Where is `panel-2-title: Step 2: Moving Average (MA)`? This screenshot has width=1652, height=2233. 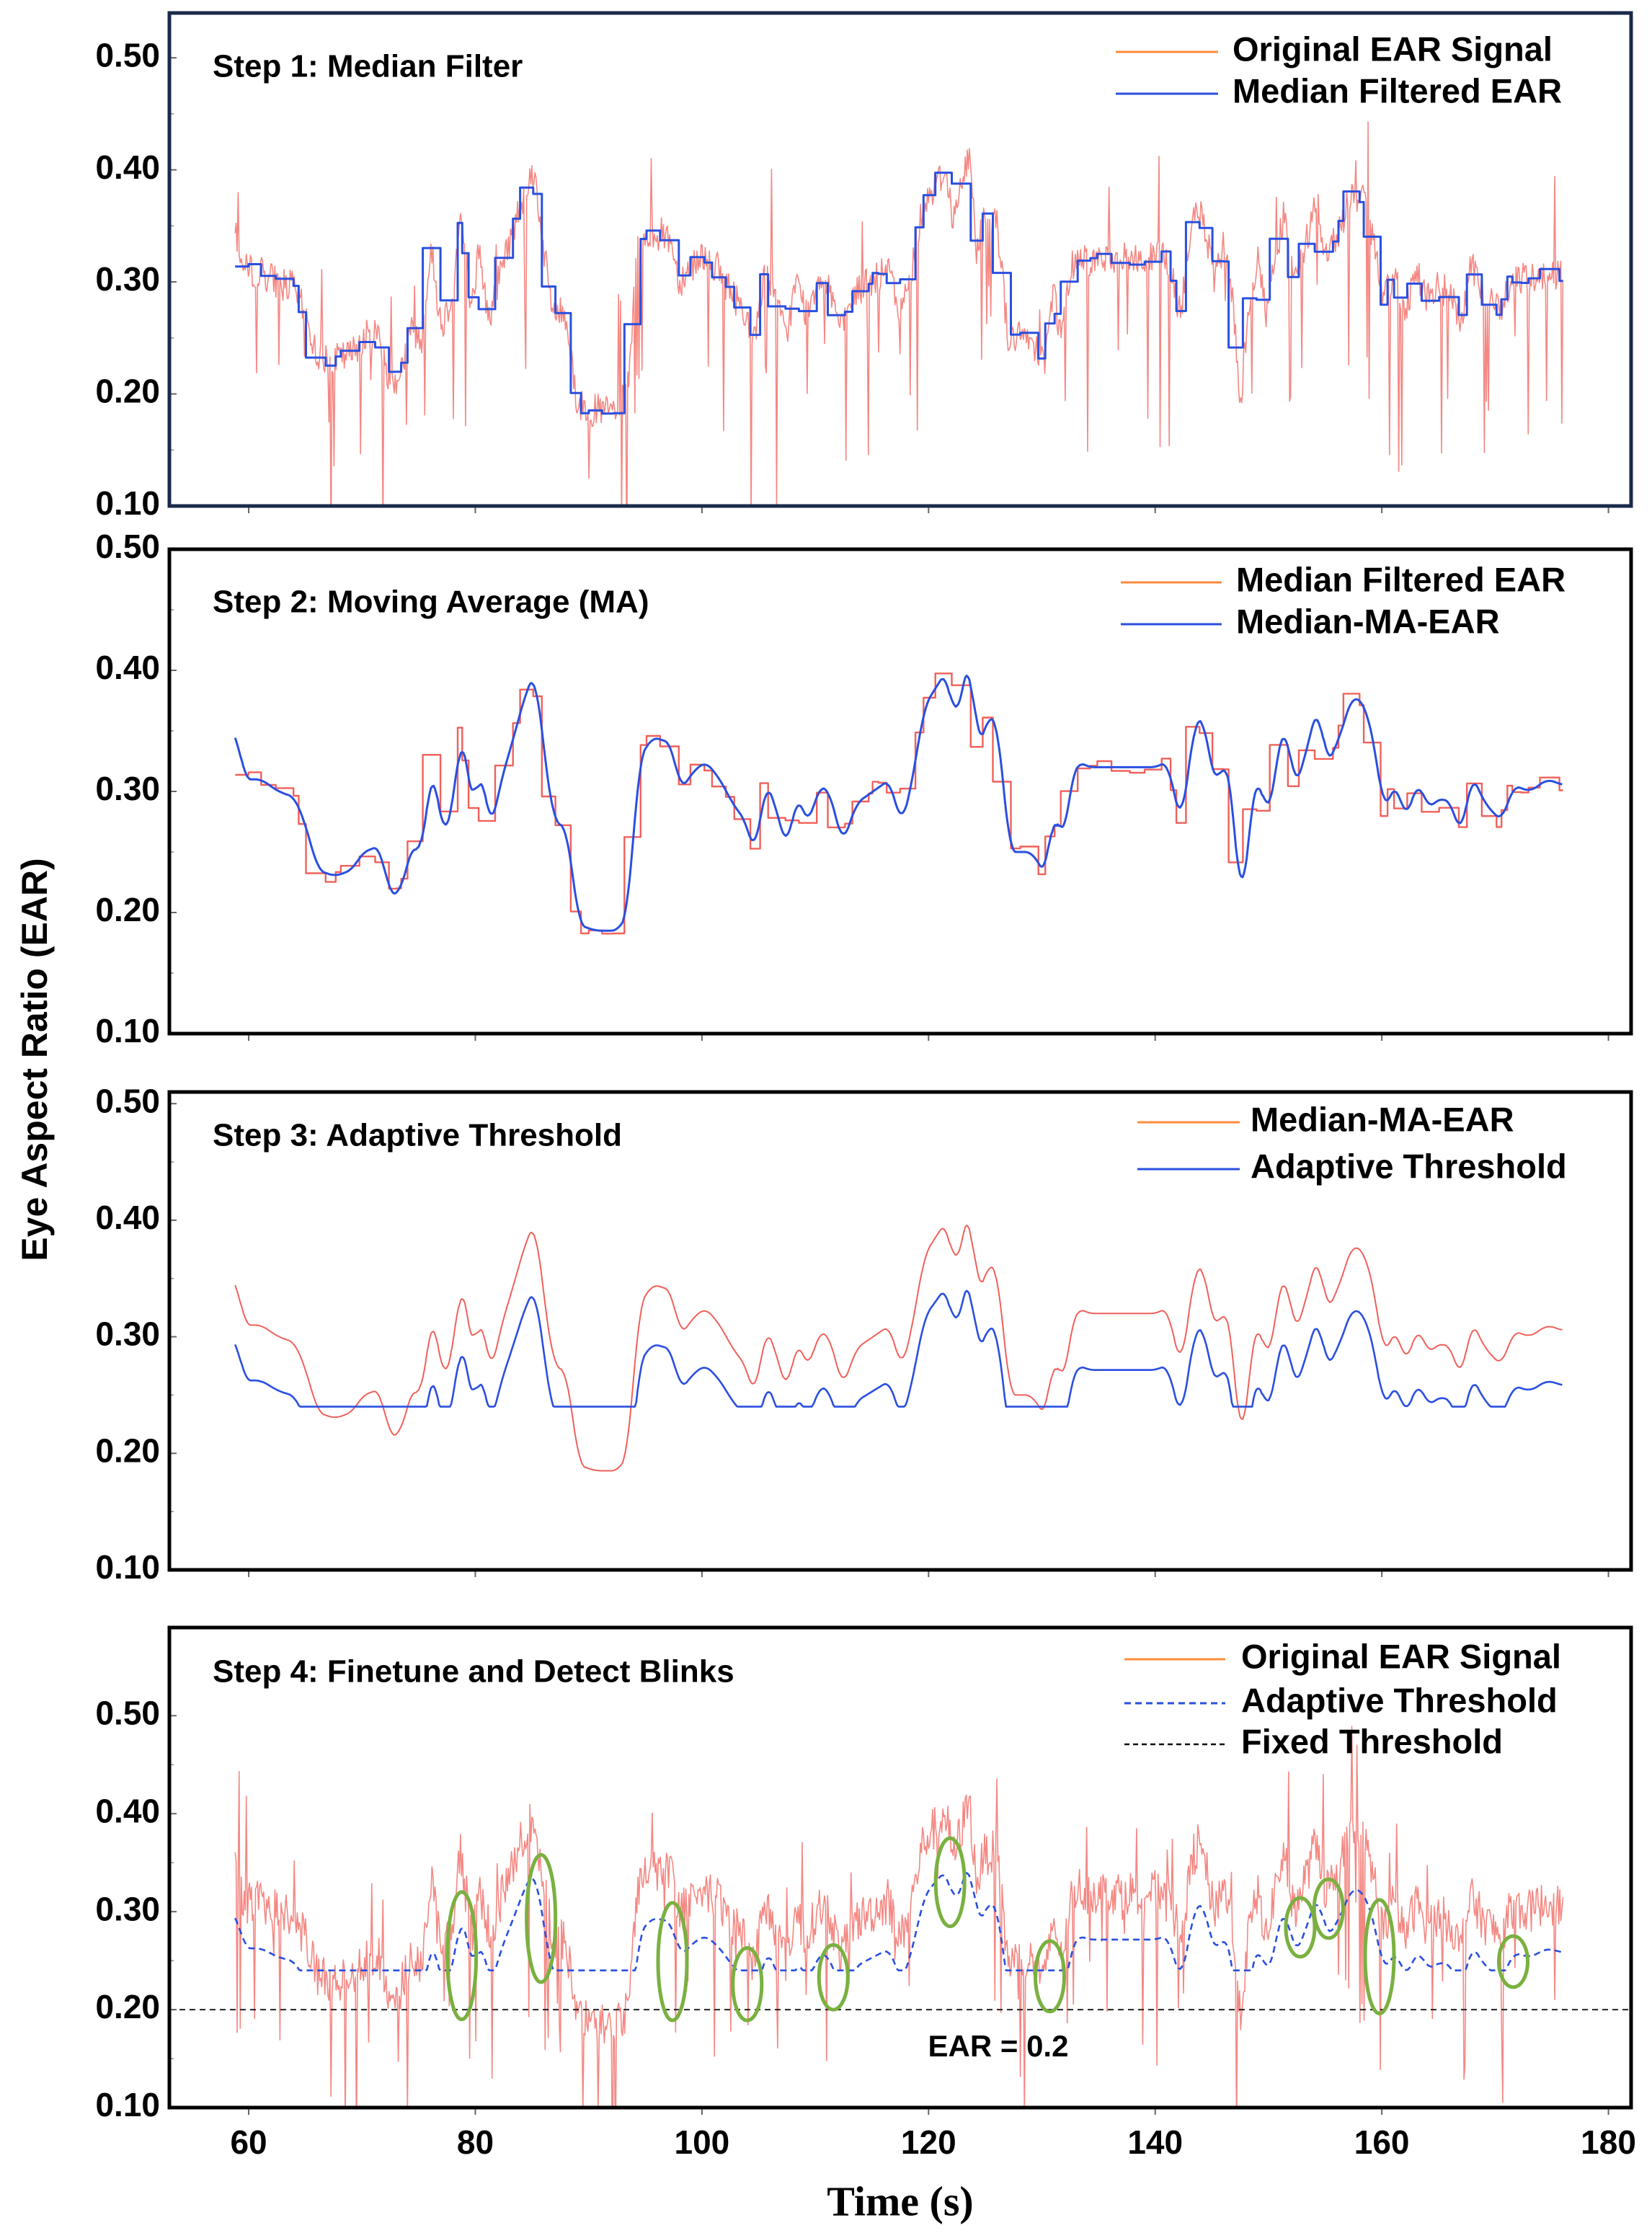 panel-2-title: Step 2: Moving Average (MA) is located at coordinates (431, 603).